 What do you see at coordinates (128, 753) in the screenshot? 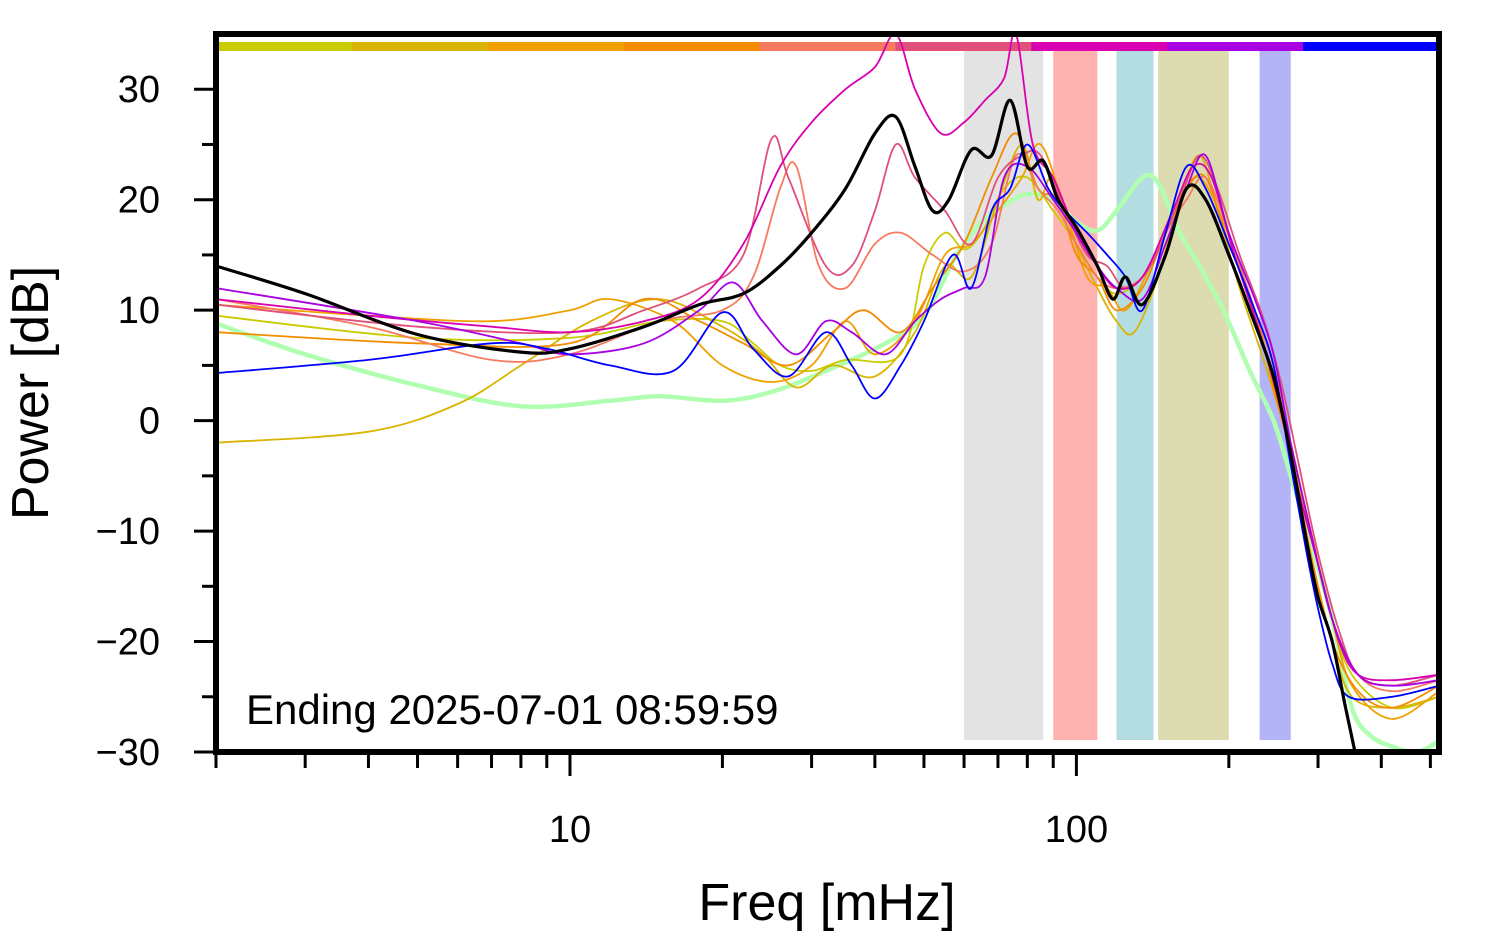
I see `y-tick-label: −30` at bounding box center [128, 753].